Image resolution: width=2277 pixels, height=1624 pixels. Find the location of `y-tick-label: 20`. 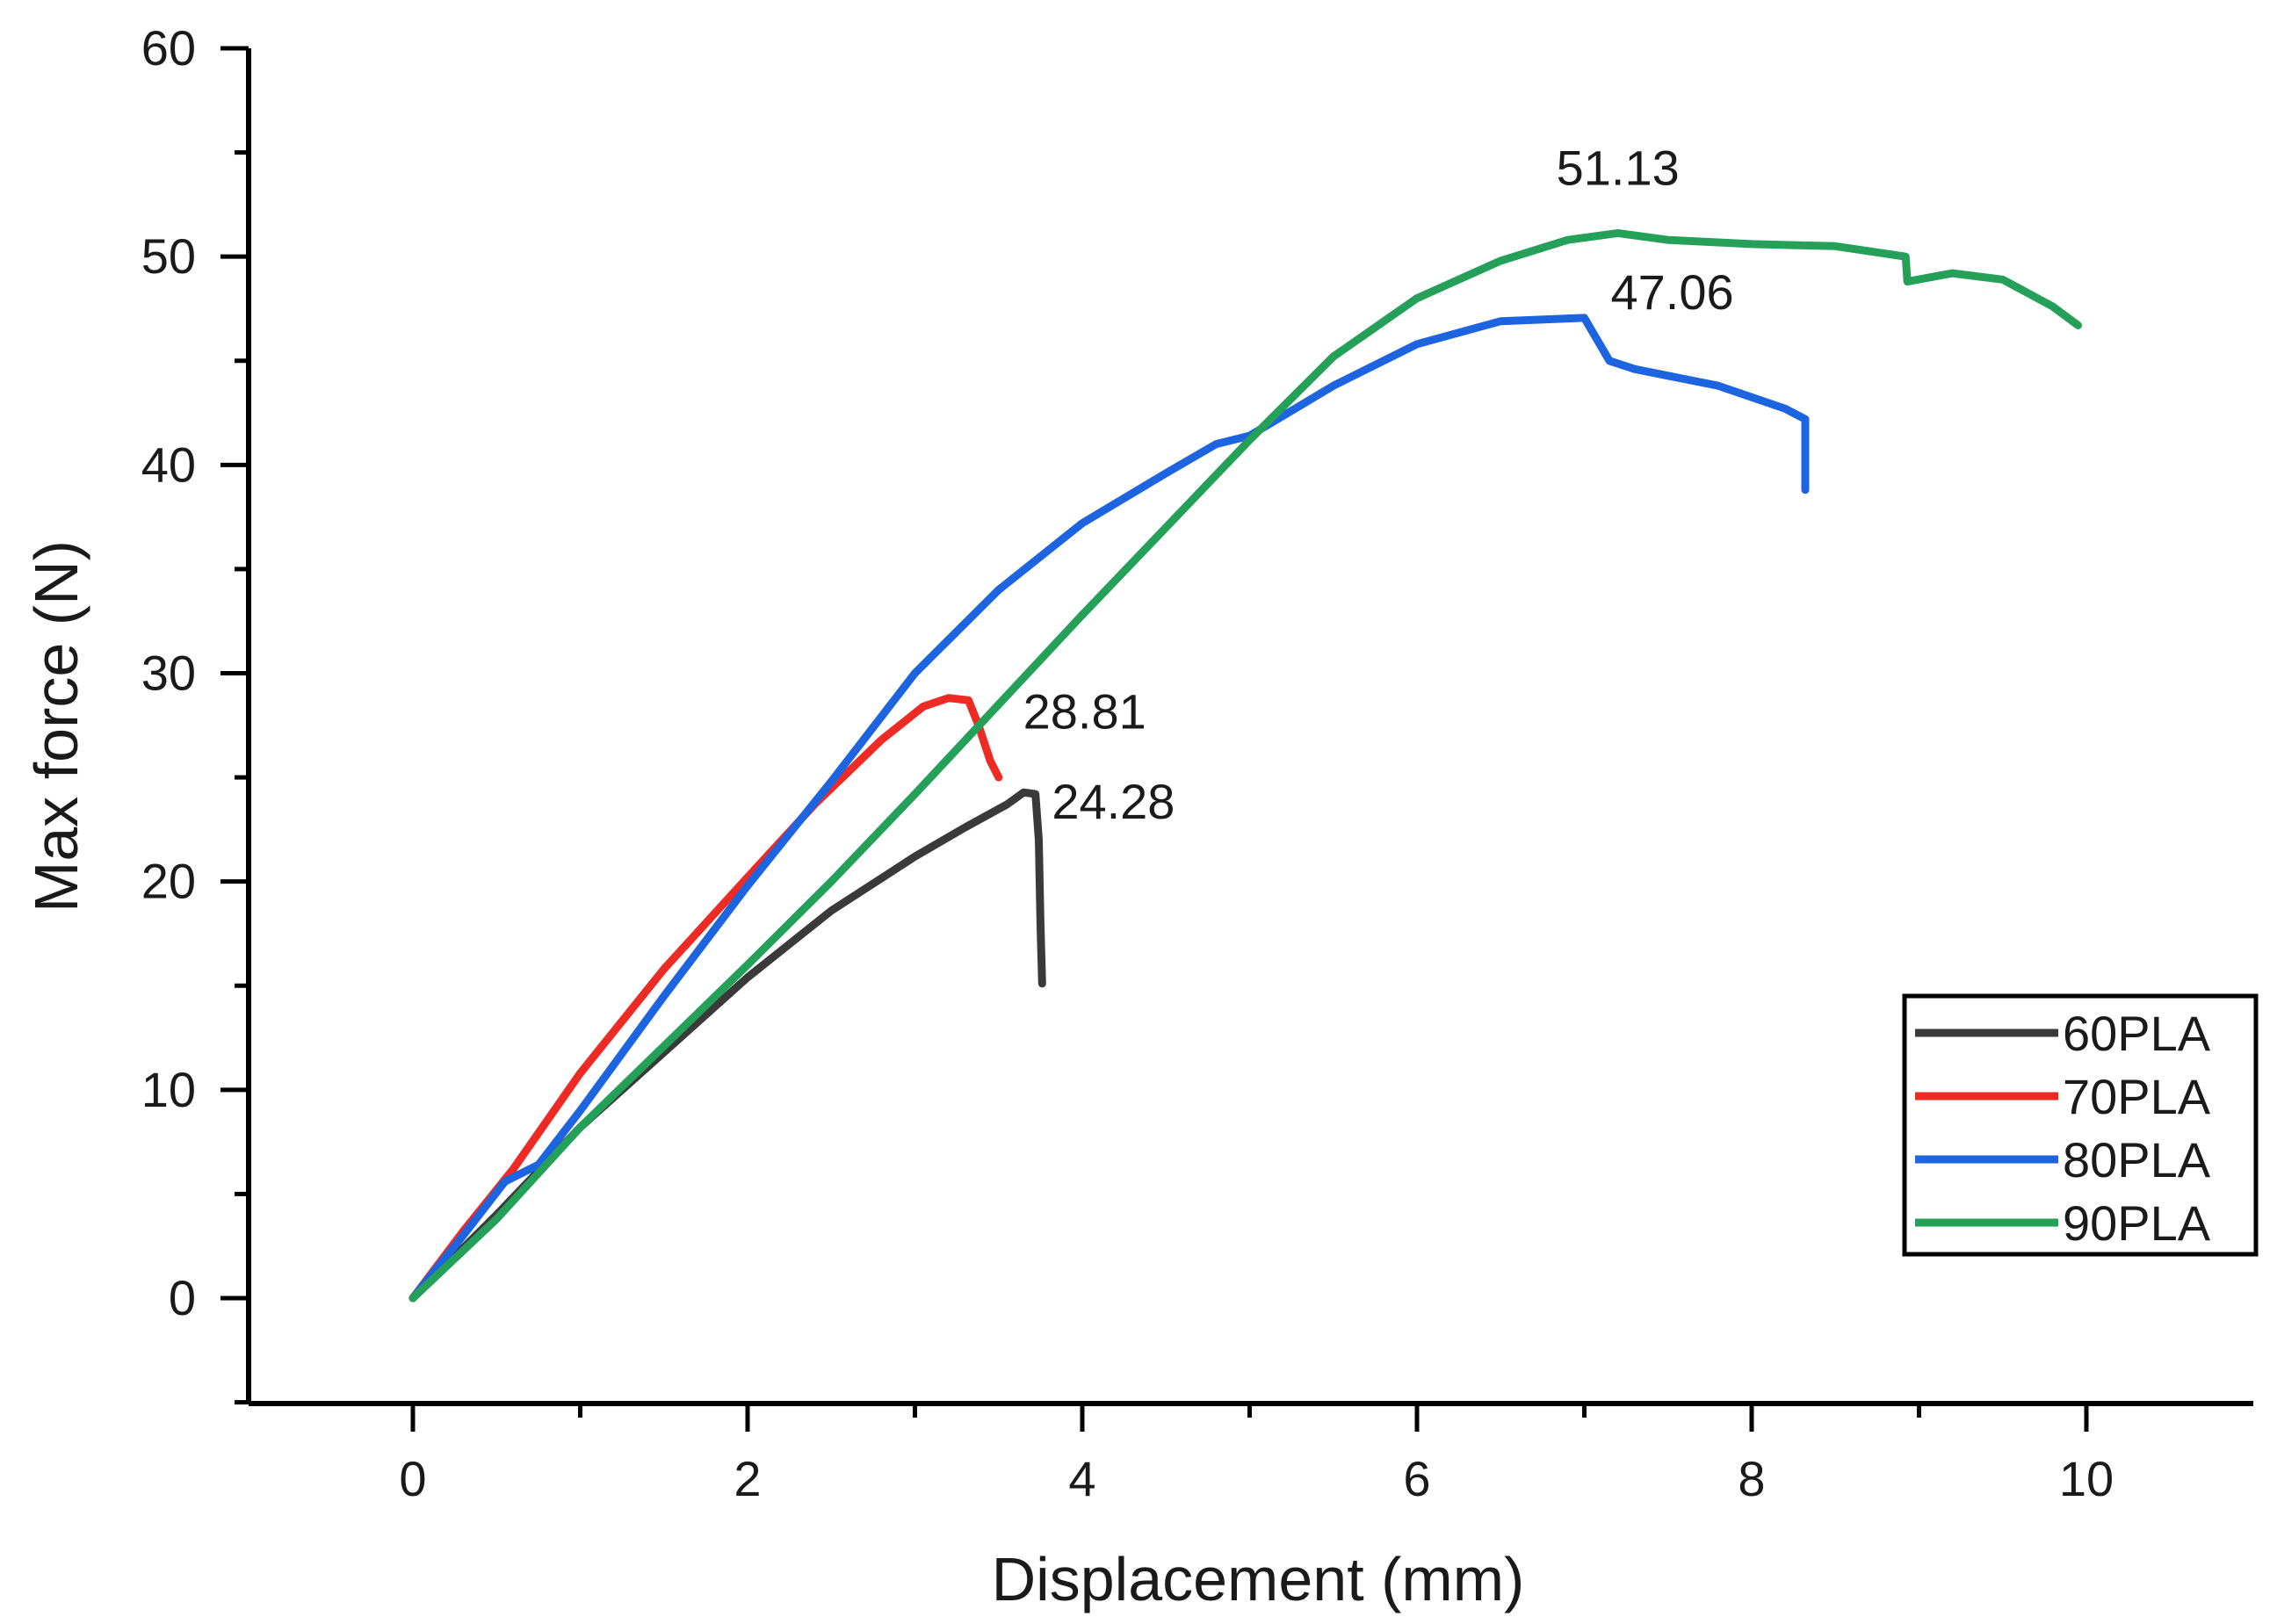

y-tick-label: 20 is located at coordinates (168, 882).